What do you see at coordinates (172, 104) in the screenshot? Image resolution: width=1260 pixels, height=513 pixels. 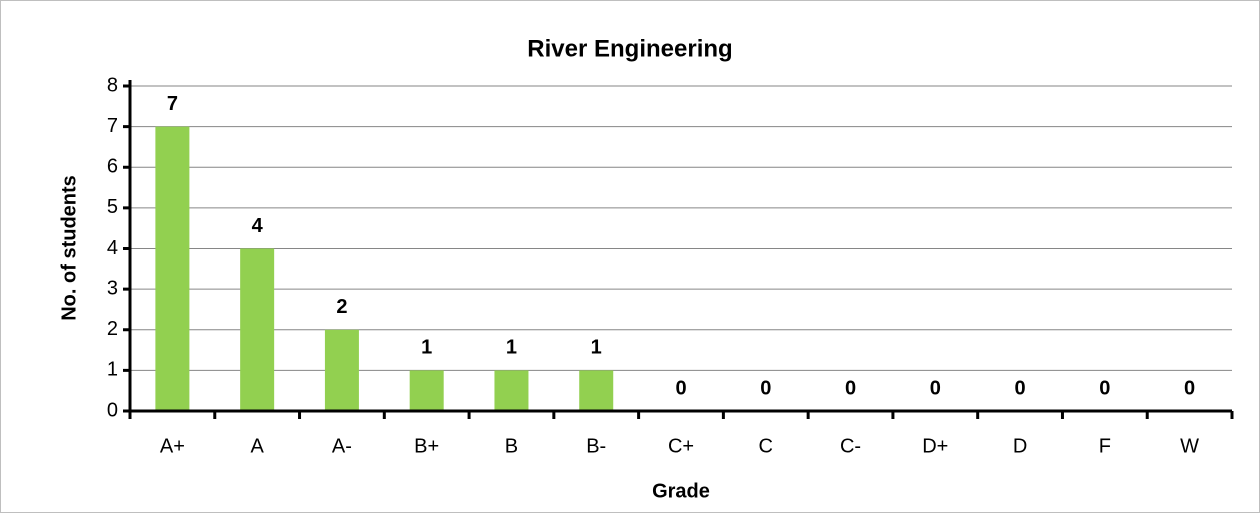 I see `data-label: 7` at bounding box center [172, 104].